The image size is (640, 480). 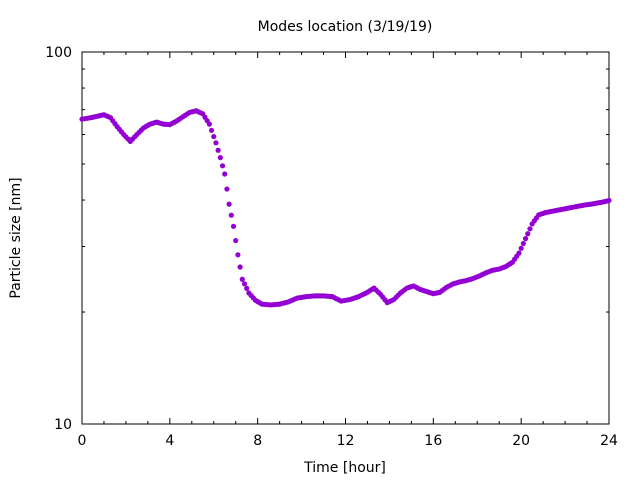 I want to click on chart-title: Modes location (3/19/19), so click(x=345, y=27).